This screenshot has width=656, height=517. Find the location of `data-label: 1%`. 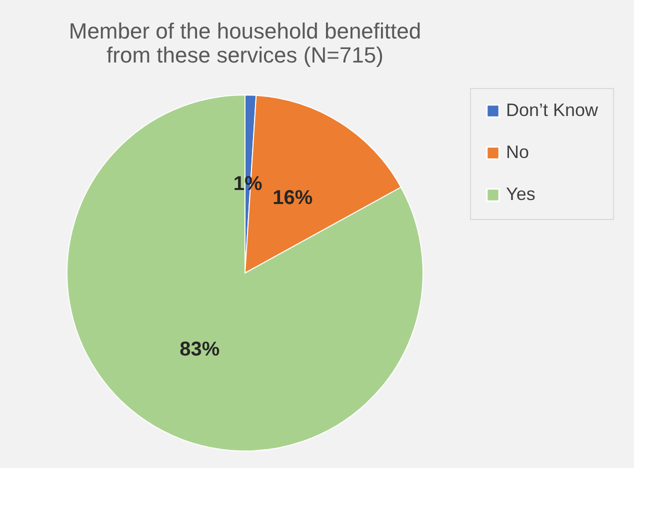

data-label: 1% is located at coordinates (247, 184).